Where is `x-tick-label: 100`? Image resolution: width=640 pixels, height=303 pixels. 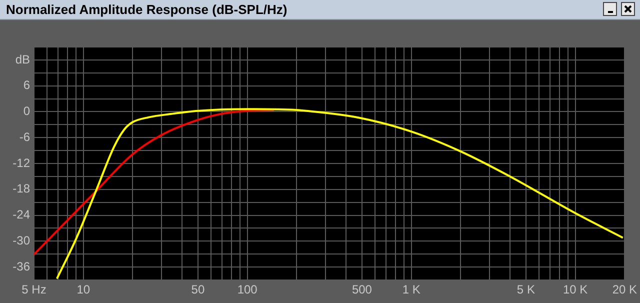 x-tick-label: 100 is located at coordinates (247, 289).